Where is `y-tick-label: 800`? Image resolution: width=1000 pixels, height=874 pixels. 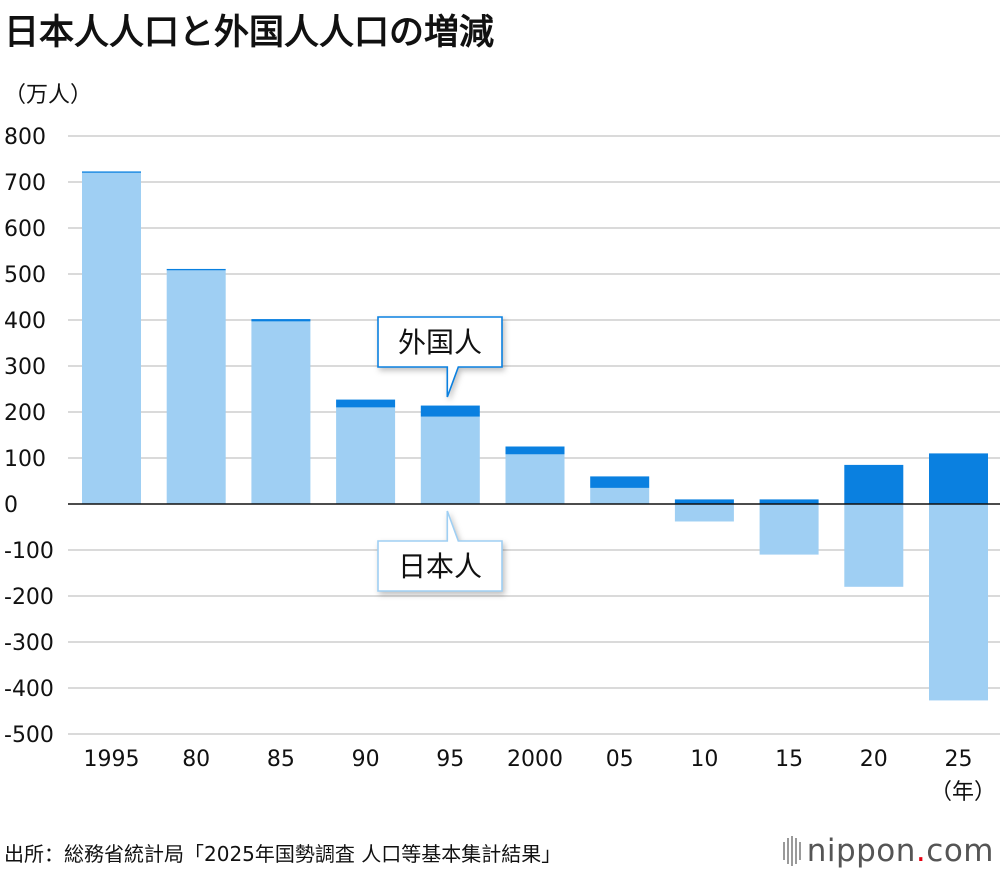 y-tick-label: 800 is located at coordinates (25, 137).